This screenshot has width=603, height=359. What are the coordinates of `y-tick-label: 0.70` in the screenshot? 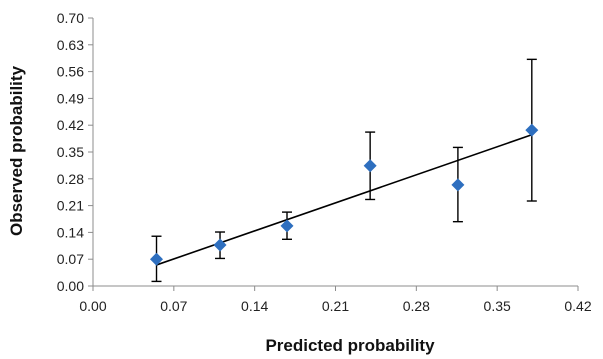 It's located at (70, 18).